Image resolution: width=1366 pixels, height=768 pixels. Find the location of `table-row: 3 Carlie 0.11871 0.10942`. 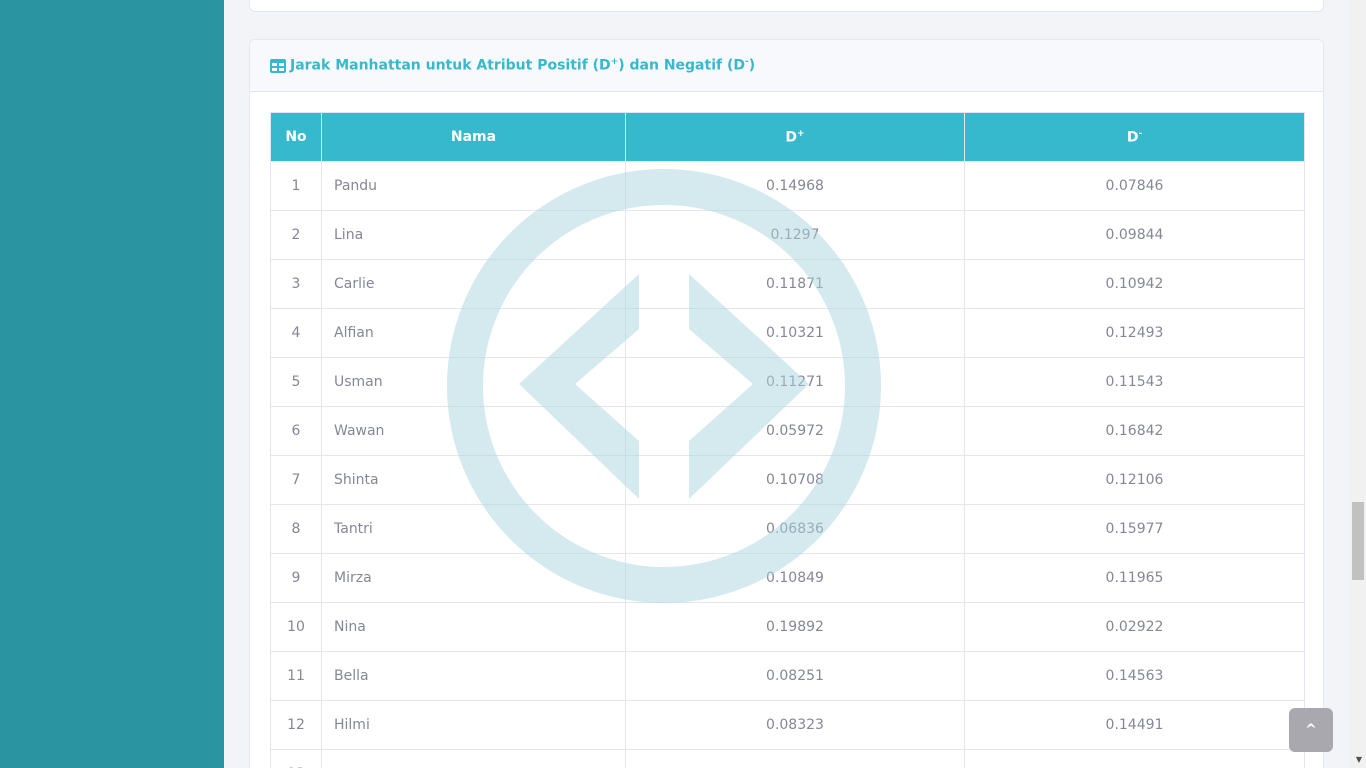

table-row: 3 Carlie 0.11871 0.10942 is located at coordinates (787, 284).